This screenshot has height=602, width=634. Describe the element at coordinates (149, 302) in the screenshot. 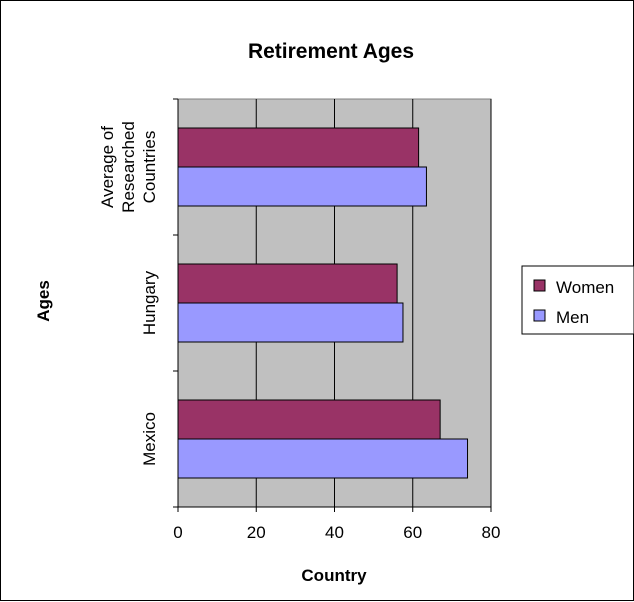

I see `category-label: Hungary` at that location.